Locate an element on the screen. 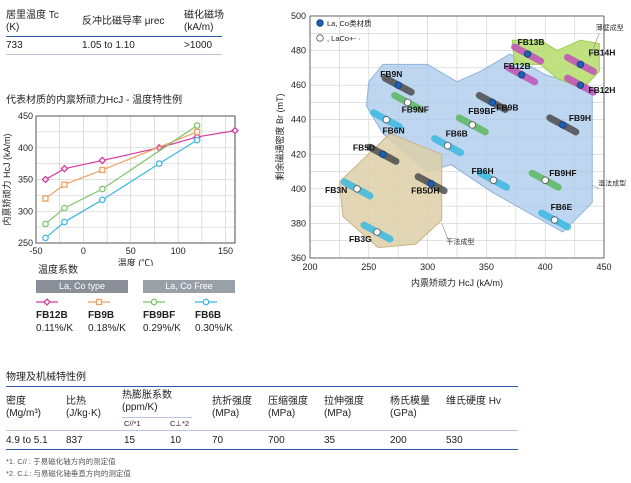  grade-mark-fb3n: FB3N is located at coordinates (349, 189).